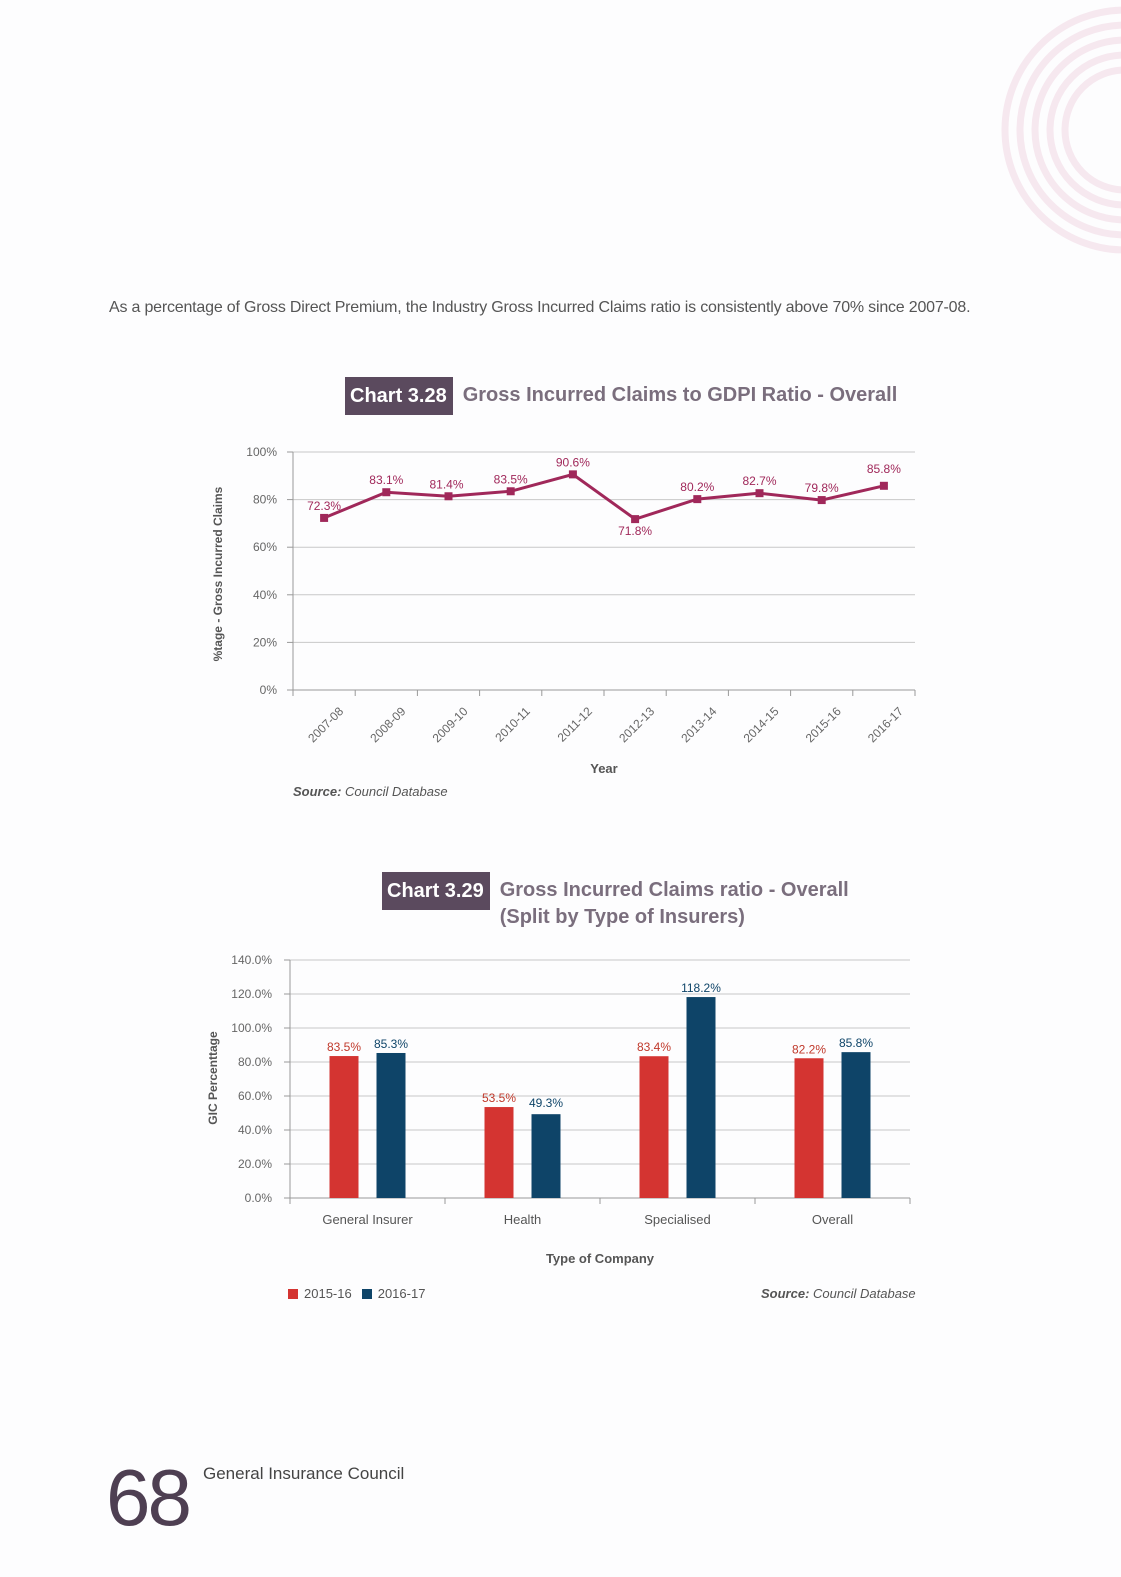 The height and width of the screenshot is (1577, 1121). I want to click on chart-name-line1: Gross Incurred Claims ratio - Overall, so click(674, 890).